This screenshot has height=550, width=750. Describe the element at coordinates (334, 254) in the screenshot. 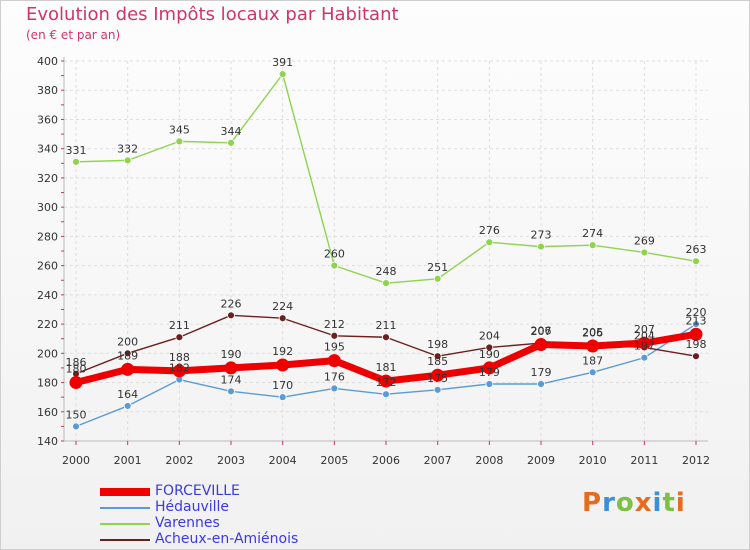

I see `data-label-varennes: 260` at that location.